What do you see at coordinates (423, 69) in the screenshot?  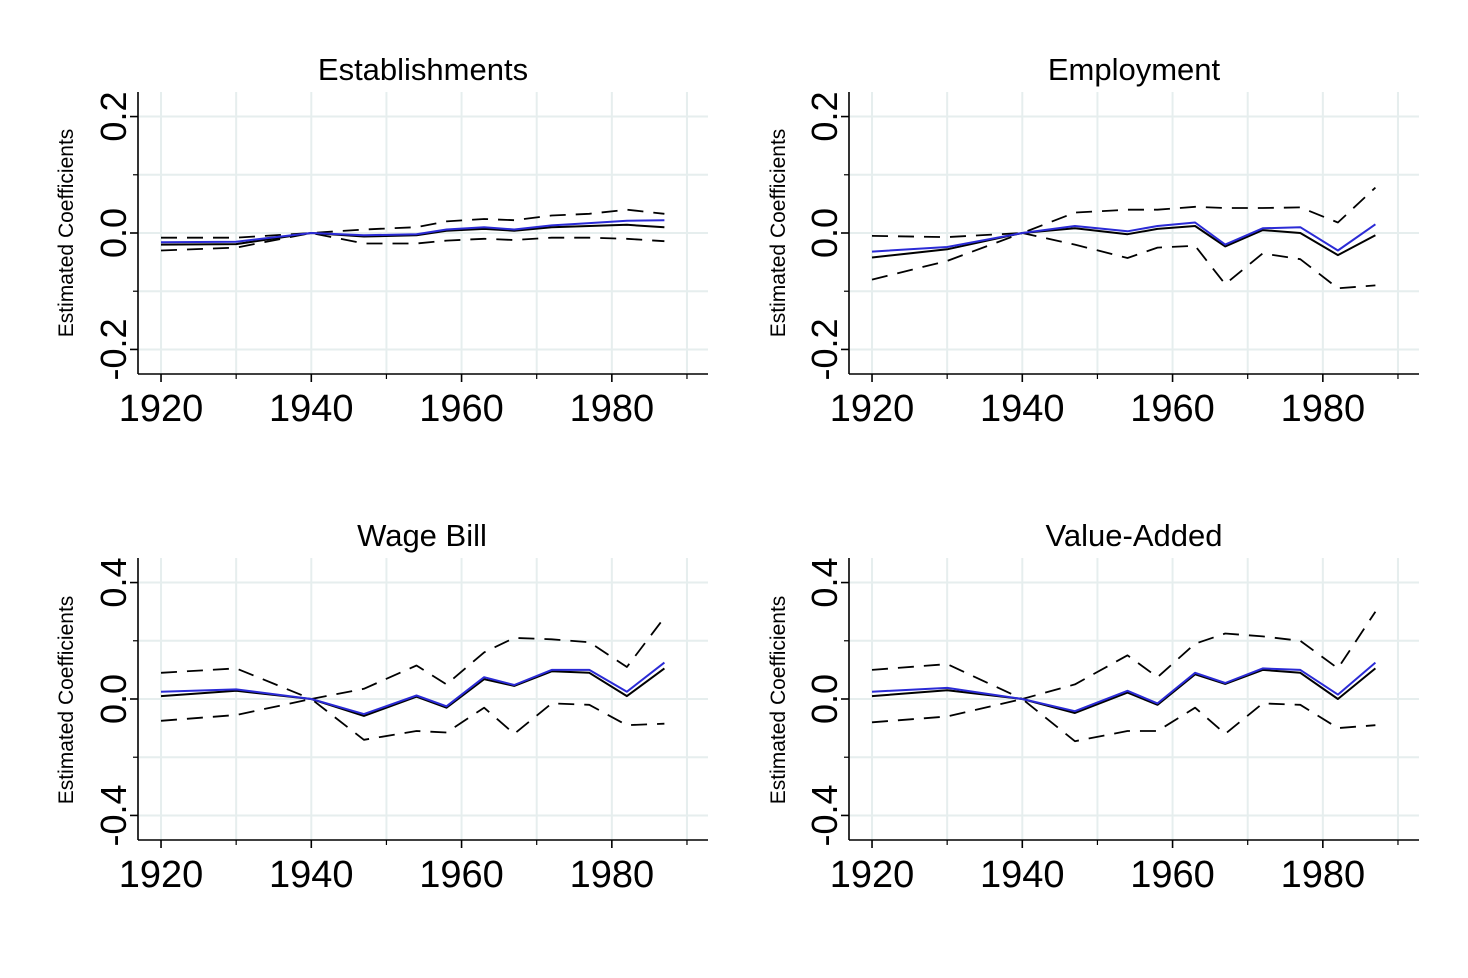 I see `panel-title: Establishments` at bounding box center [423, 69].